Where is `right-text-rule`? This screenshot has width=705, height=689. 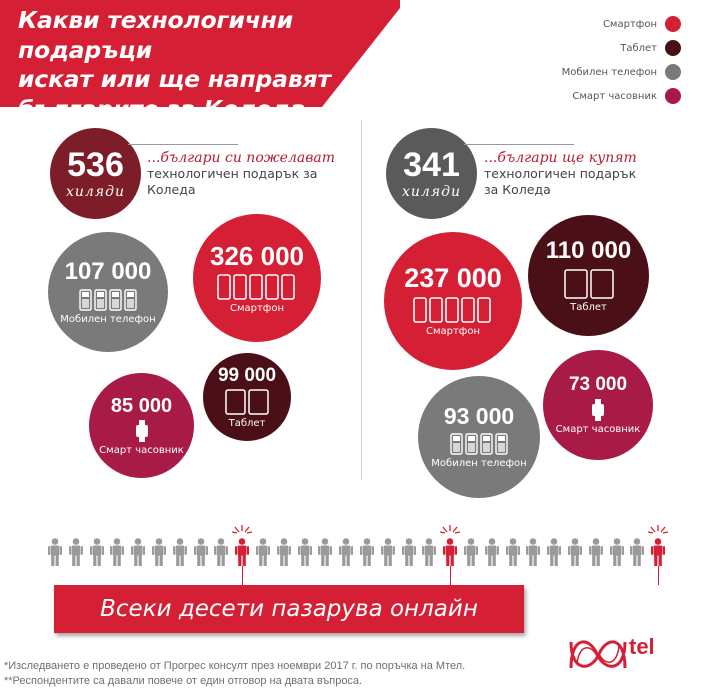
right-text-rule is located at coordinates (519, 144).